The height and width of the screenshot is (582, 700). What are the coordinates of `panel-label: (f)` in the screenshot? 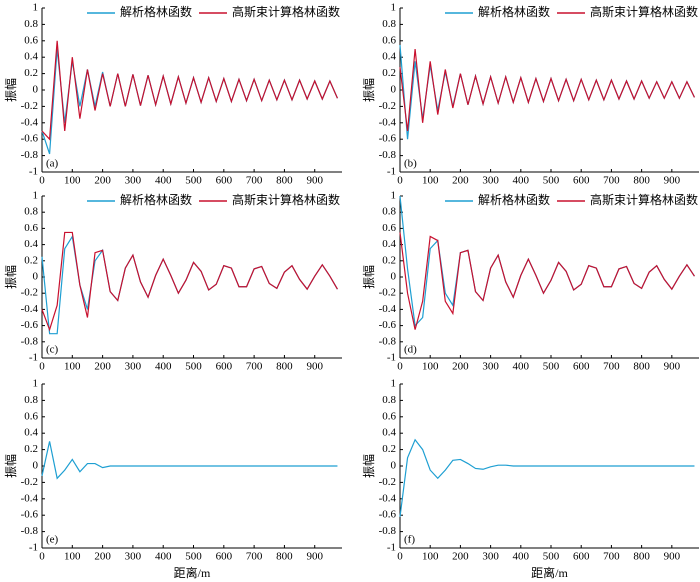 It's located at (409, 540).